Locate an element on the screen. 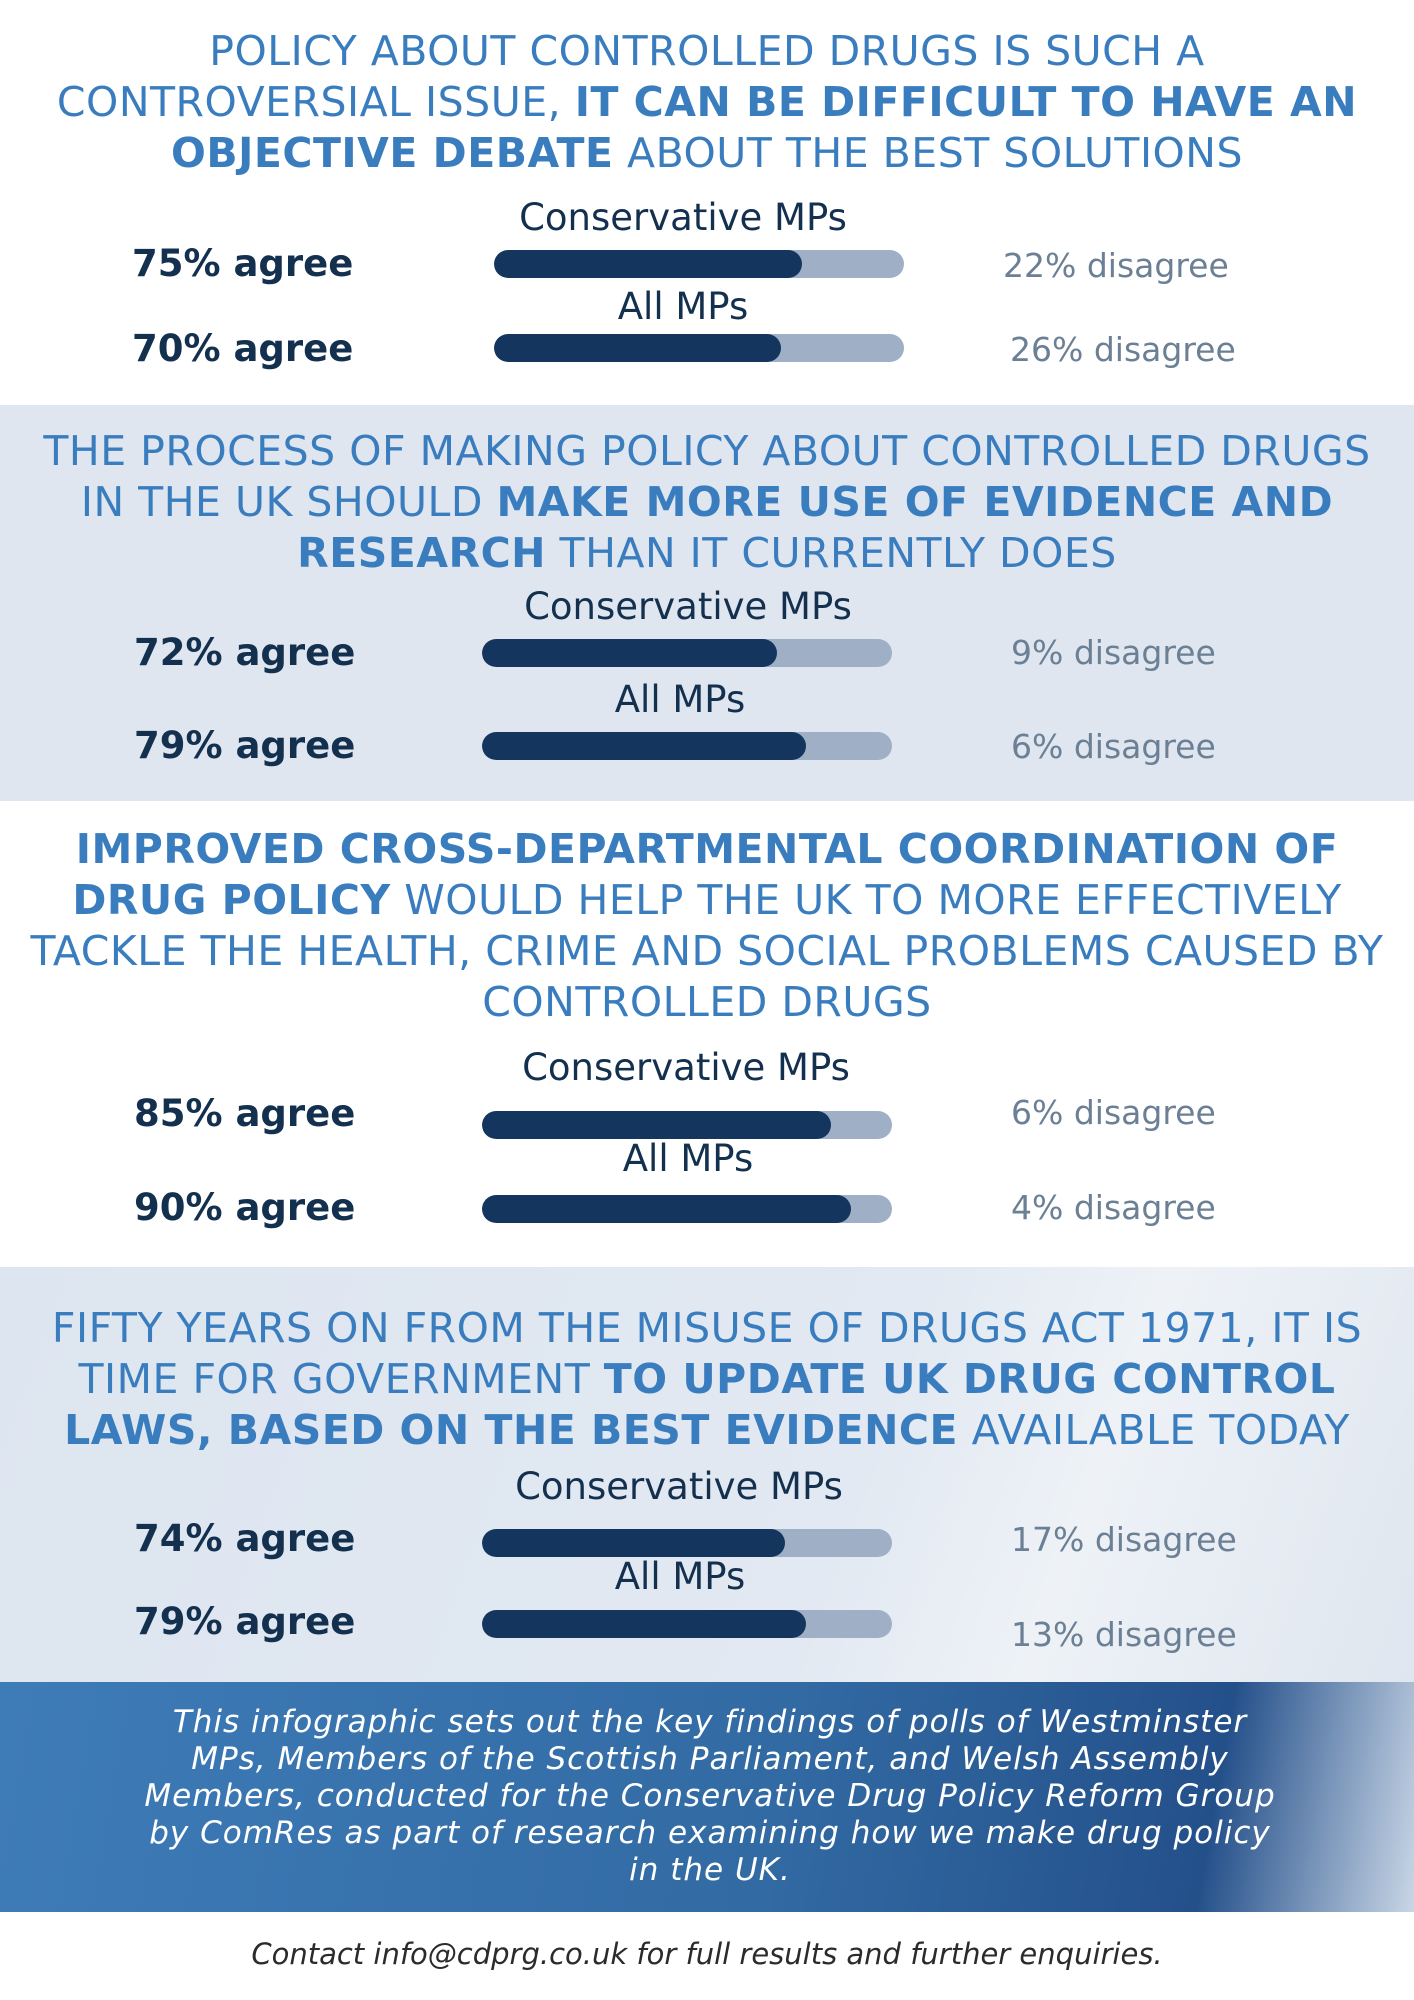  disagree-label: 4% disagree is located at coordinates (1113, 1207).